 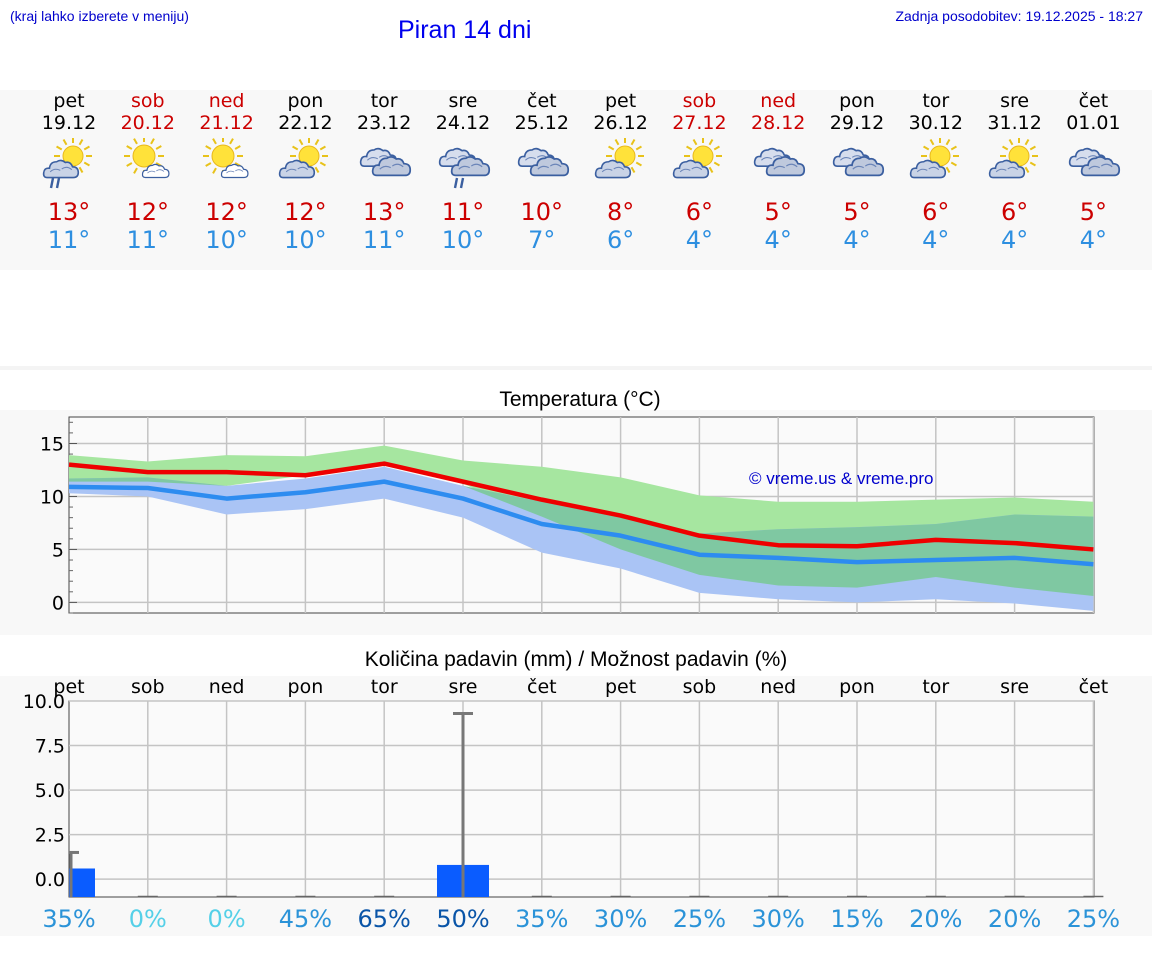 What do you see at coordinates (699, 123) in the screenshot?
I see `day-date: 27.12` at bounding box center [699, 123].